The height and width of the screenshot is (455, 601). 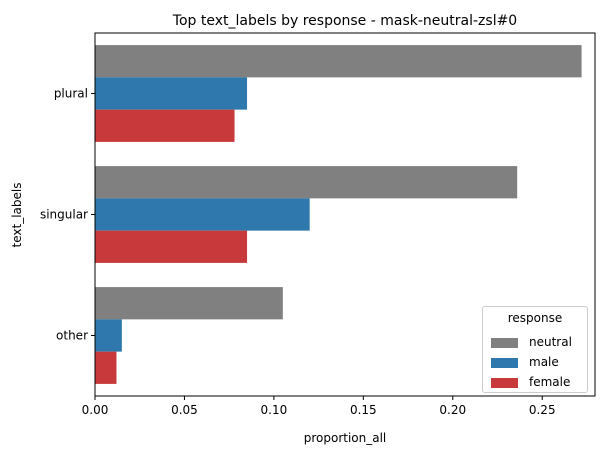 I want to click on y-tick-label-other: other, so click(x=72, y=336).